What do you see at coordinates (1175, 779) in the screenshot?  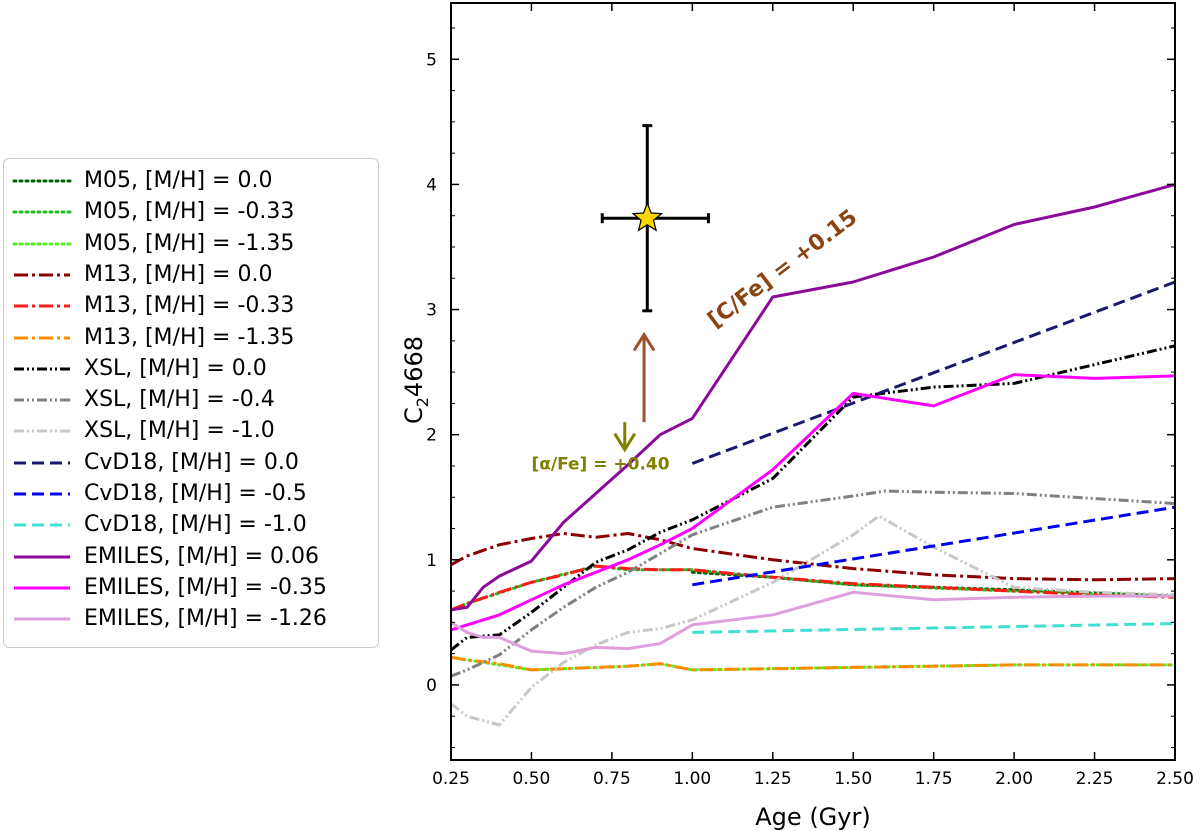 I see `x-tick-label: 2.50` at bounding box center [1175, 779].